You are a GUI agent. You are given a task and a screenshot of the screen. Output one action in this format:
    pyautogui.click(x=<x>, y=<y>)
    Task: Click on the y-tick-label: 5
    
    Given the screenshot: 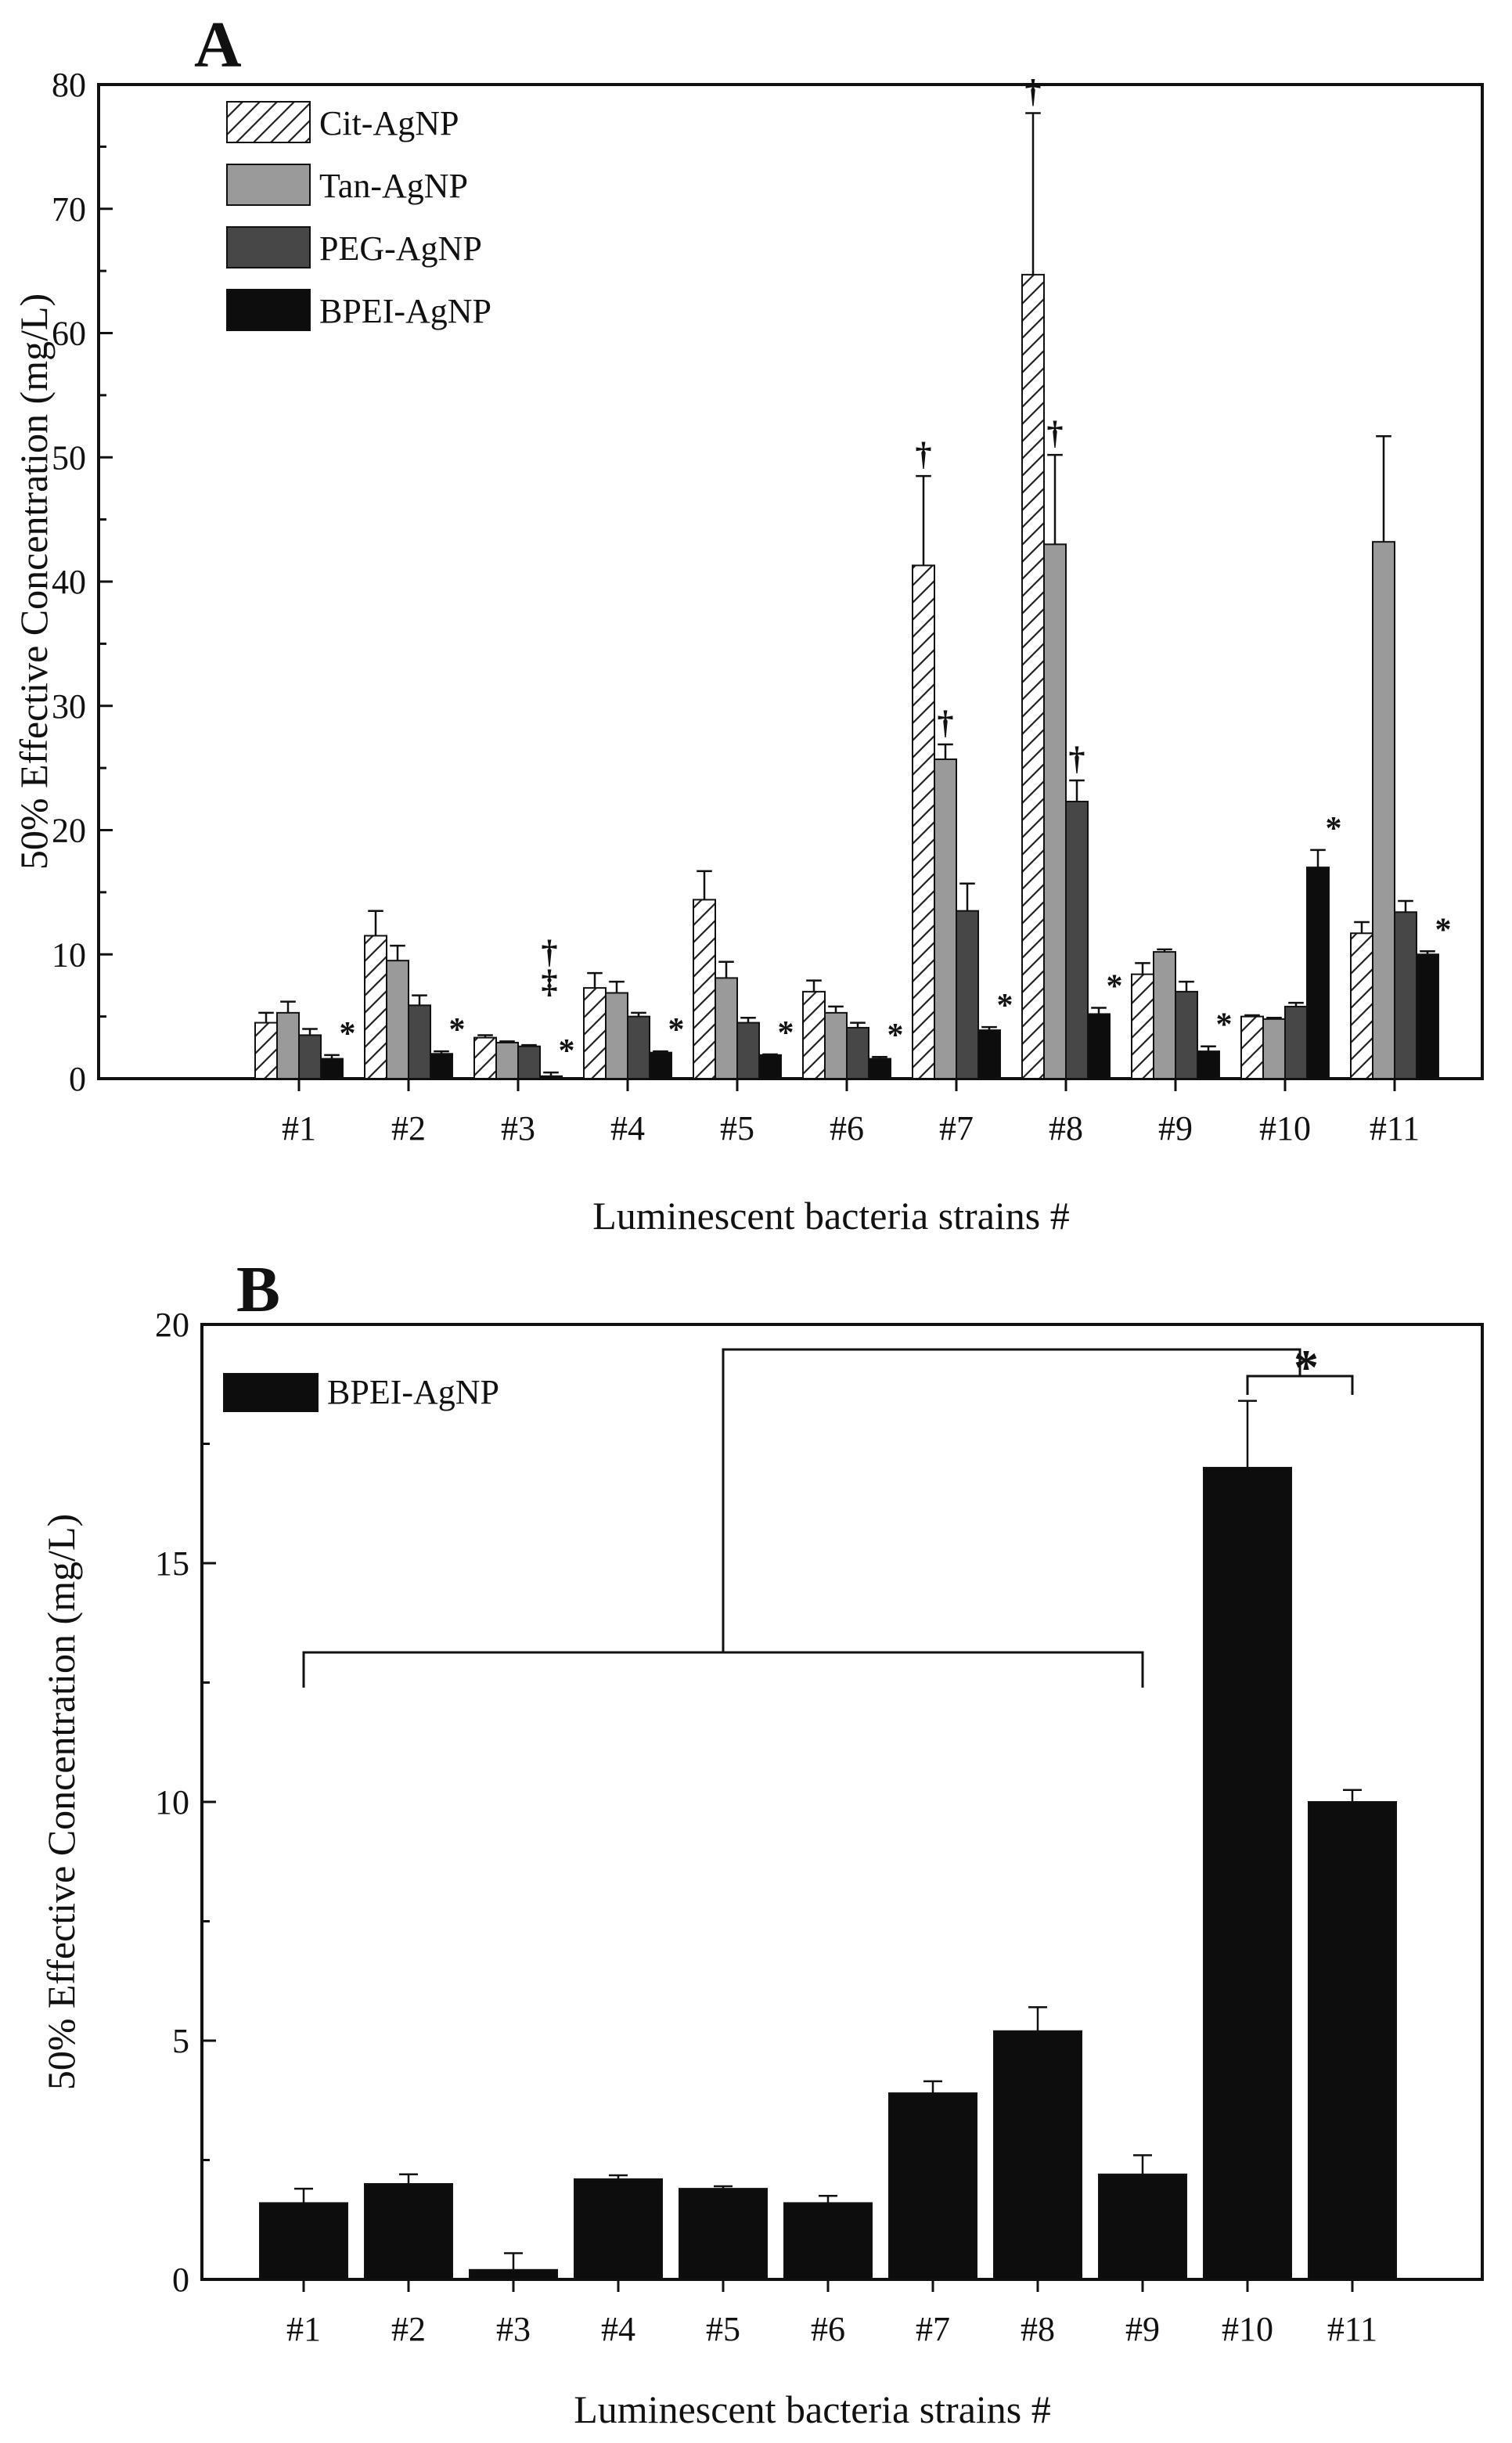 What is the action you would take?
    pyautogui.click(x=180, y=2041)
    